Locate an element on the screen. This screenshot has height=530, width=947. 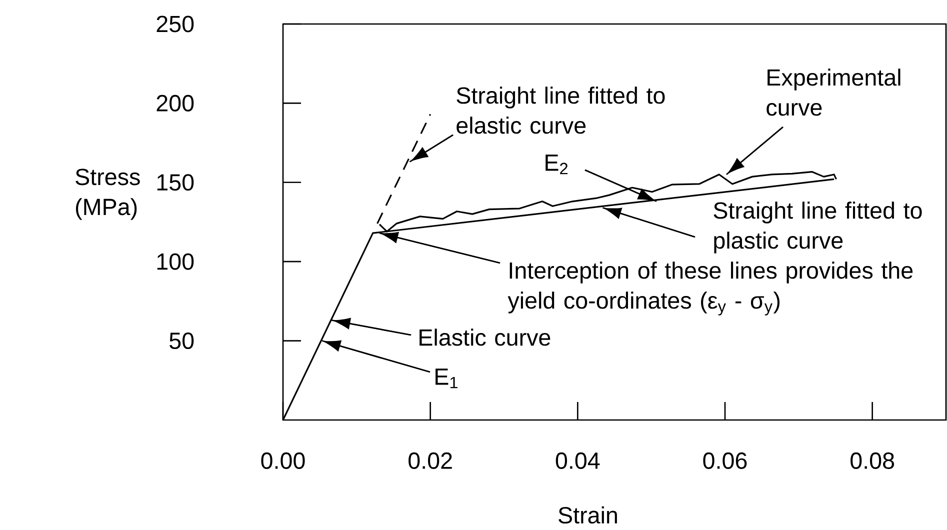
annotation: Elastic curve is located at coordinates (485, 337).